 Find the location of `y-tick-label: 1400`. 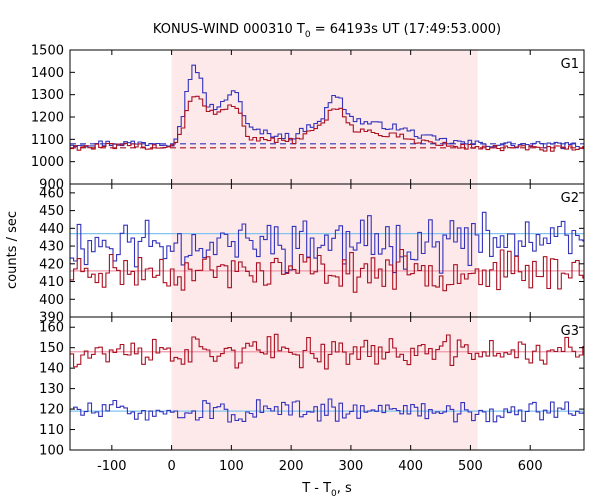

y-tick-label: 1400 is located at coordinates (47, 73).